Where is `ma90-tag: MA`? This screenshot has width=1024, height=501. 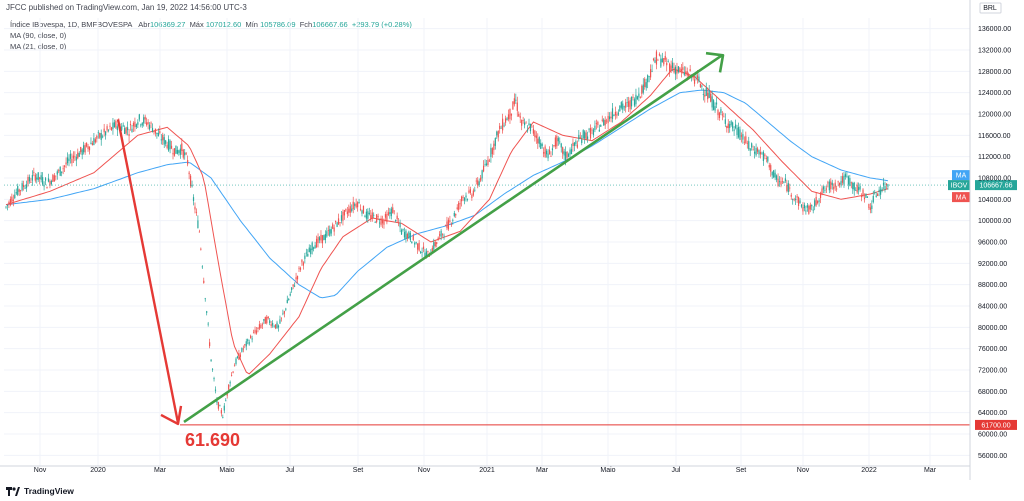 ma90-tag: MA is located at coordinates (961, 176).